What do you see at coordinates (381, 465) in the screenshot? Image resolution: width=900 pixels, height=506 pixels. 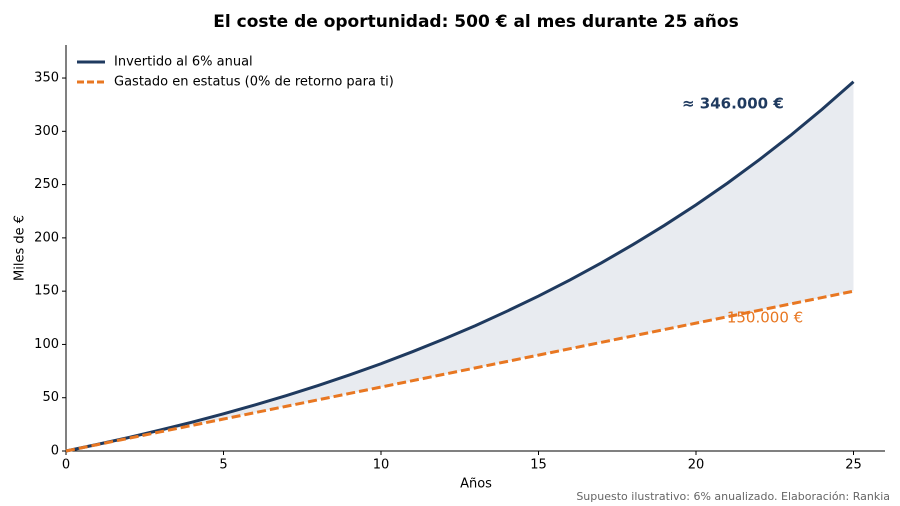 I see `x-tick-label: 10` at bounding box center [381, 465].